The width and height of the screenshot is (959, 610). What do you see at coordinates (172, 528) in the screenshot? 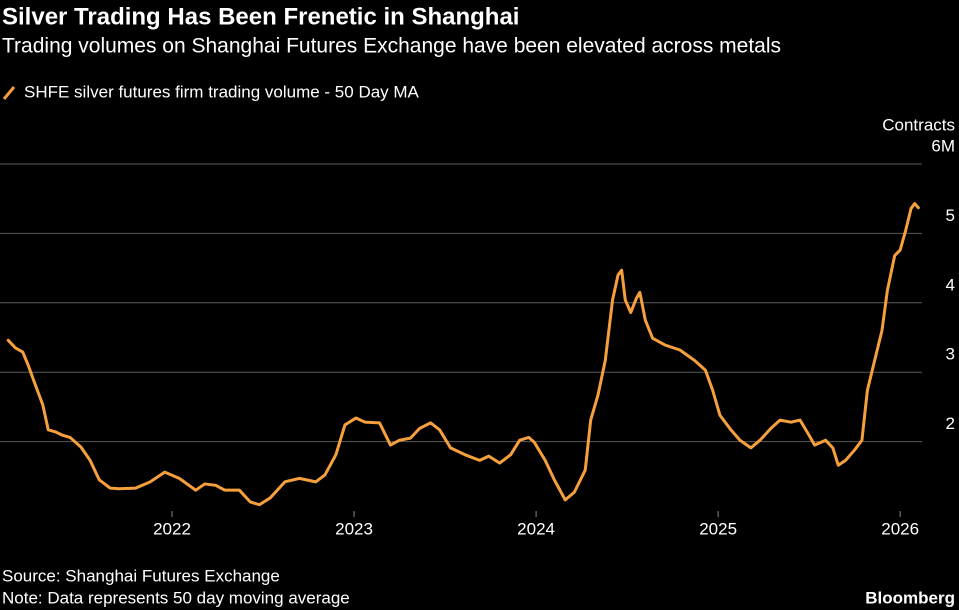
I see `x-tick-label: 2022` at bounding box center [172, 528].